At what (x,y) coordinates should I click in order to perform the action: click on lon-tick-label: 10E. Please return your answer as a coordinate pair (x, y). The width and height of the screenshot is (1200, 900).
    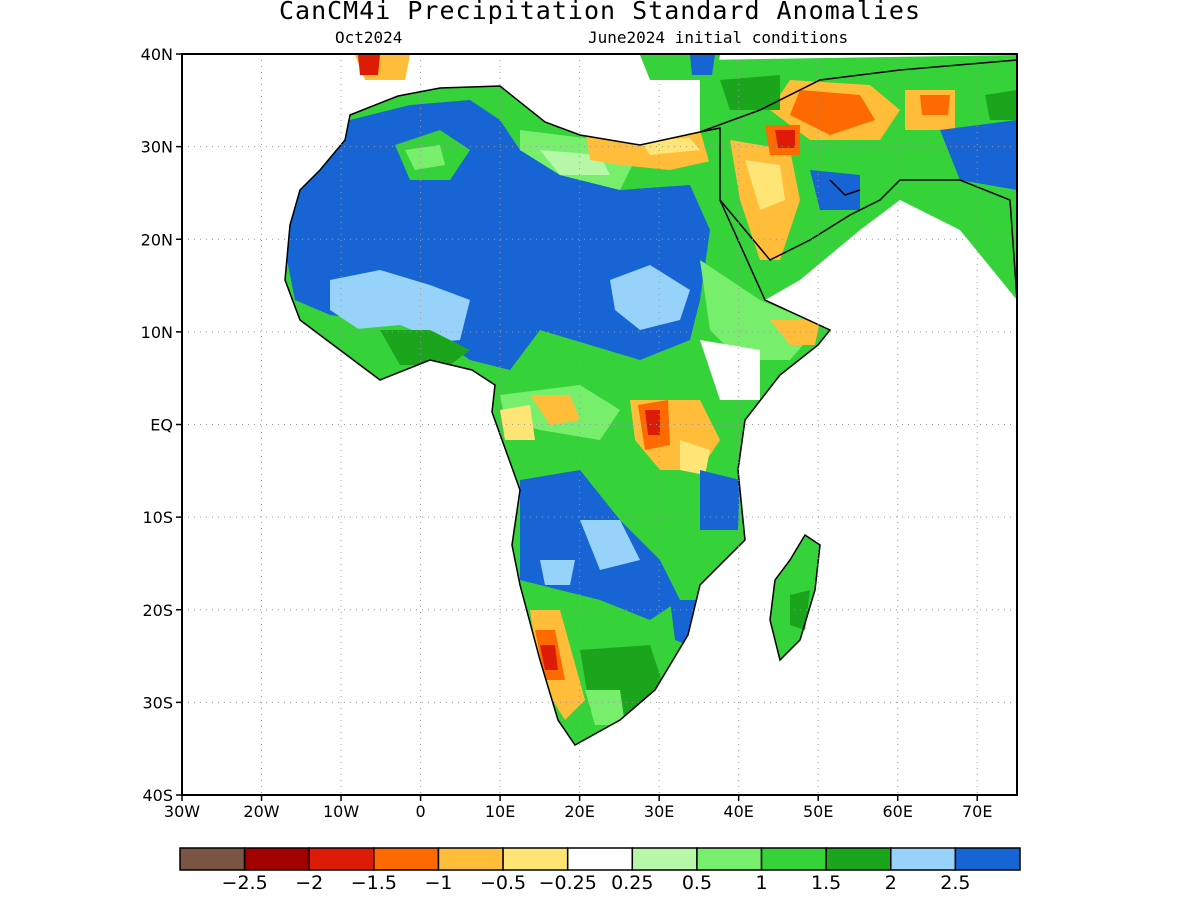
    Looking at the image, I should click on (500, 811).